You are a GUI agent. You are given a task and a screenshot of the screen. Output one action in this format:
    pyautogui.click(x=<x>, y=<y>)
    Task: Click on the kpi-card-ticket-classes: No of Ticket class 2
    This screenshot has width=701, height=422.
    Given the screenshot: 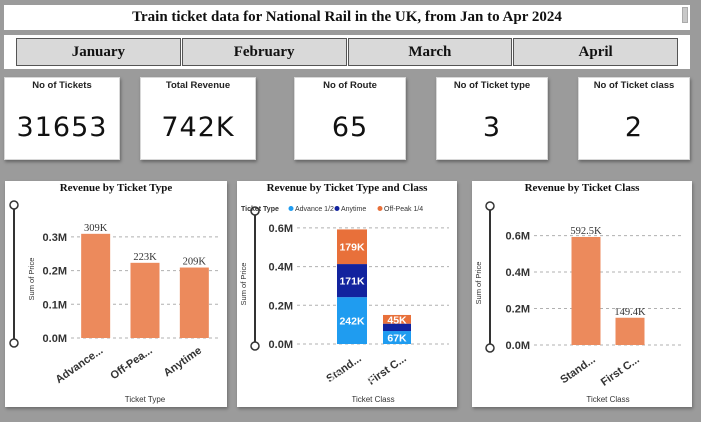 What is the action you would take?
    pyautogui.click(x=634, y=118)
    